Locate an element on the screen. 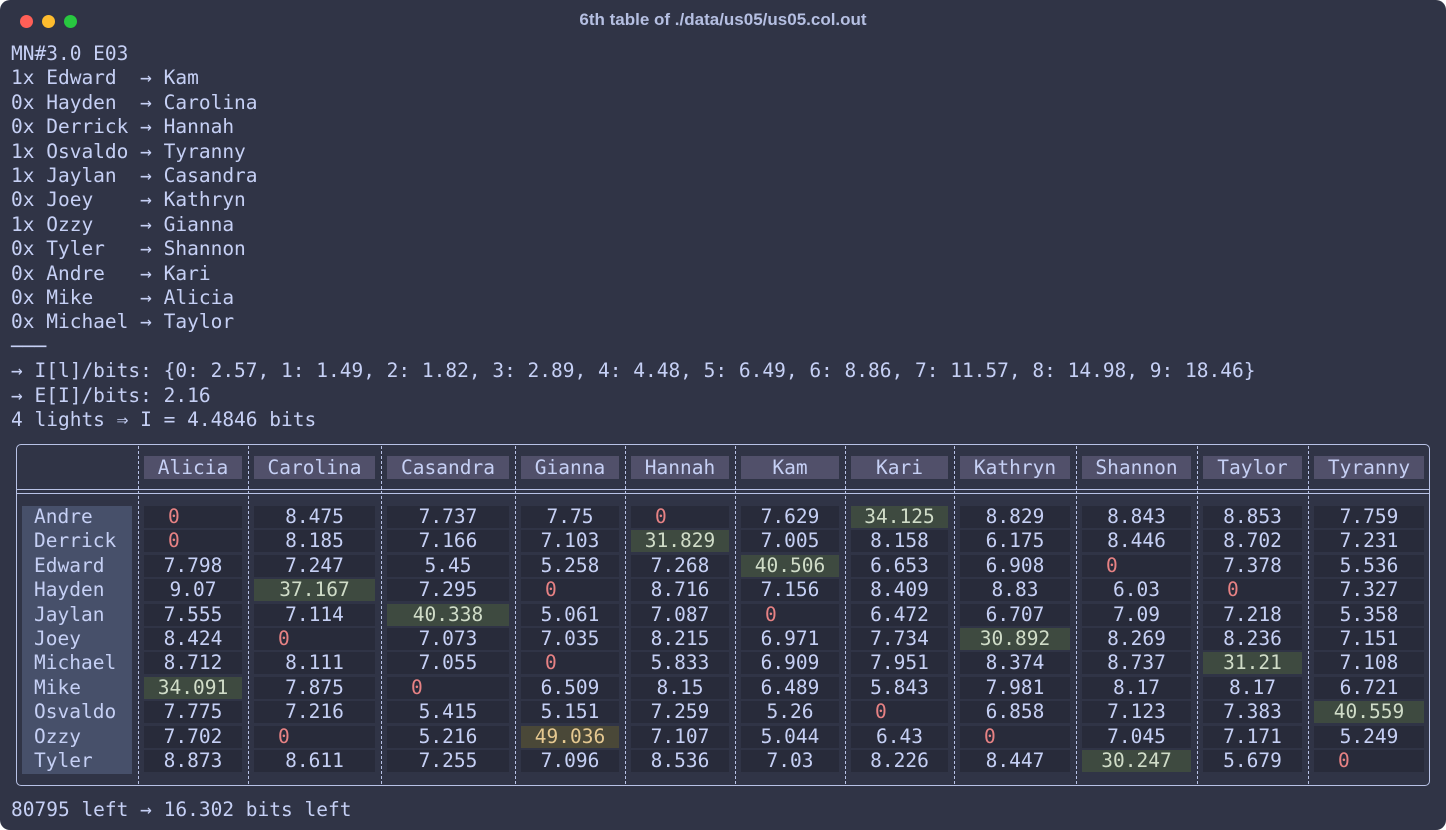  table-cell: 7.114 is located at coordinates (314, 614).